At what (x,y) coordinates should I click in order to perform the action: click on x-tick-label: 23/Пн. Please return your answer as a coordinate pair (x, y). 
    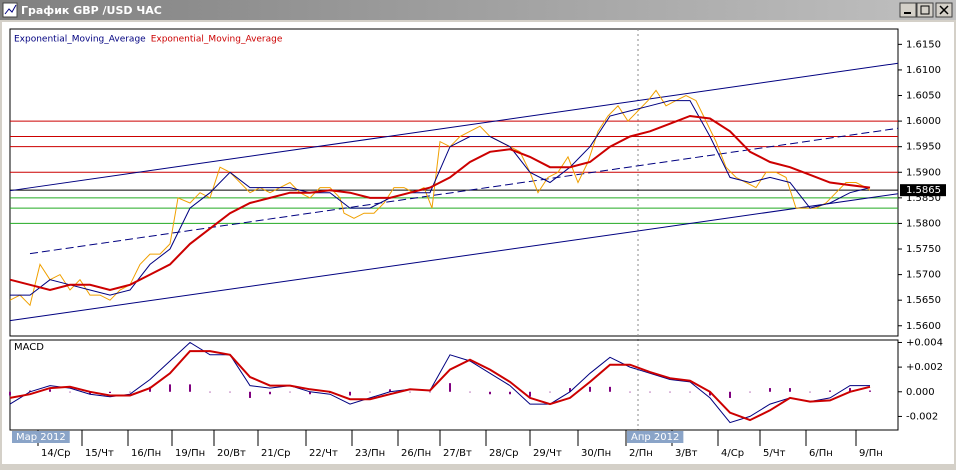
    Looking at the image, I should click on (370, 453).